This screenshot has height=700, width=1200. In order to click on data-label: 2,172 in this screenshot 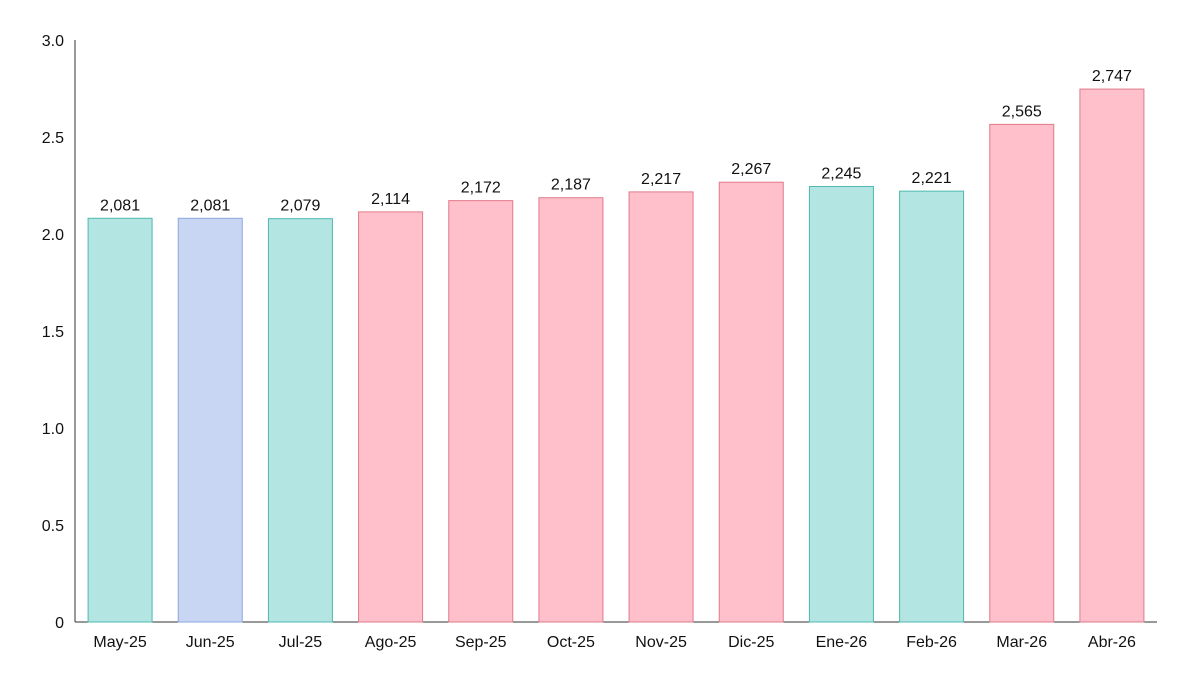, I will do `click(481, 188)`.